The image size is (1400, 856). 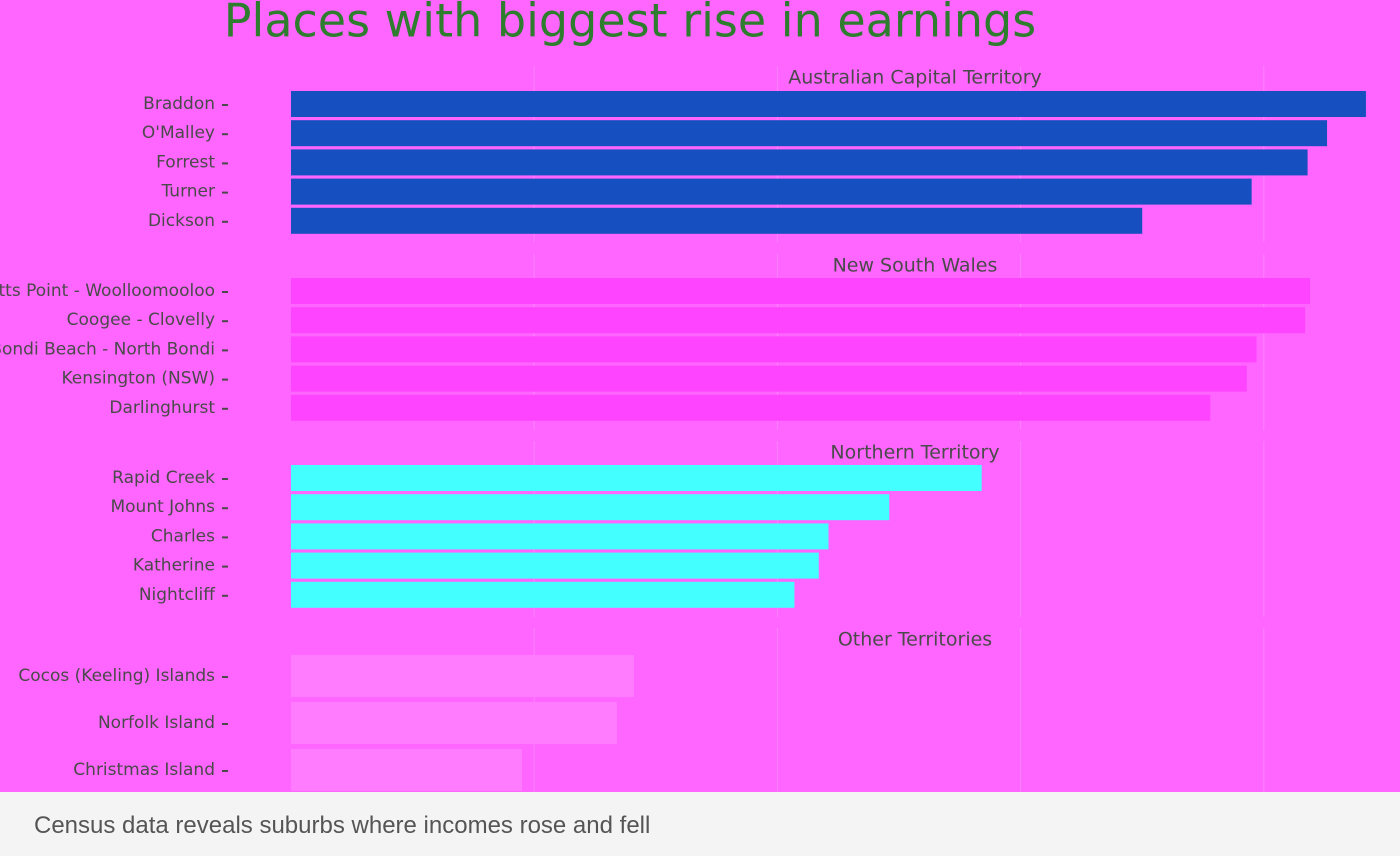 What do you see at coordinates (141, 320) in the screenshot?
I see `category-label: Coogee - Clovelly` at bounding box center [141, 320].